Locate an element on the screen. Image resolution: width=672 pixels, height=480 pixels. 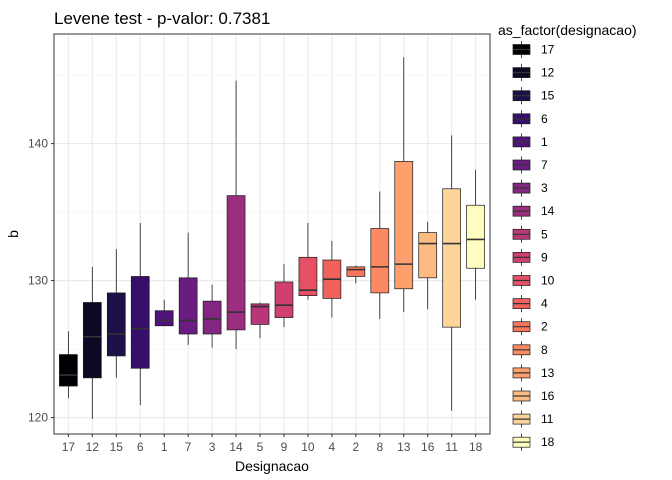
x-tick-label: 8 is located at coordinates (379, 447).